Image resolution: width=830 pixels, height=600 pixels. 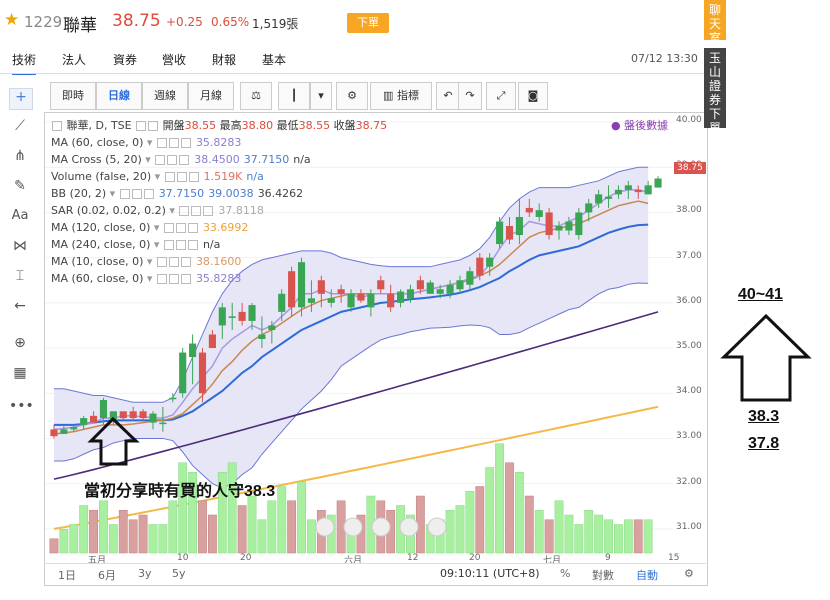 I want to click on chart-toolbar: 即時 日線 週線 月線 ⚖ ┃ ▾ ⚙ ▥ 指標 ↶ ↷ ⤢ ◙, so click(x=344, y=97).